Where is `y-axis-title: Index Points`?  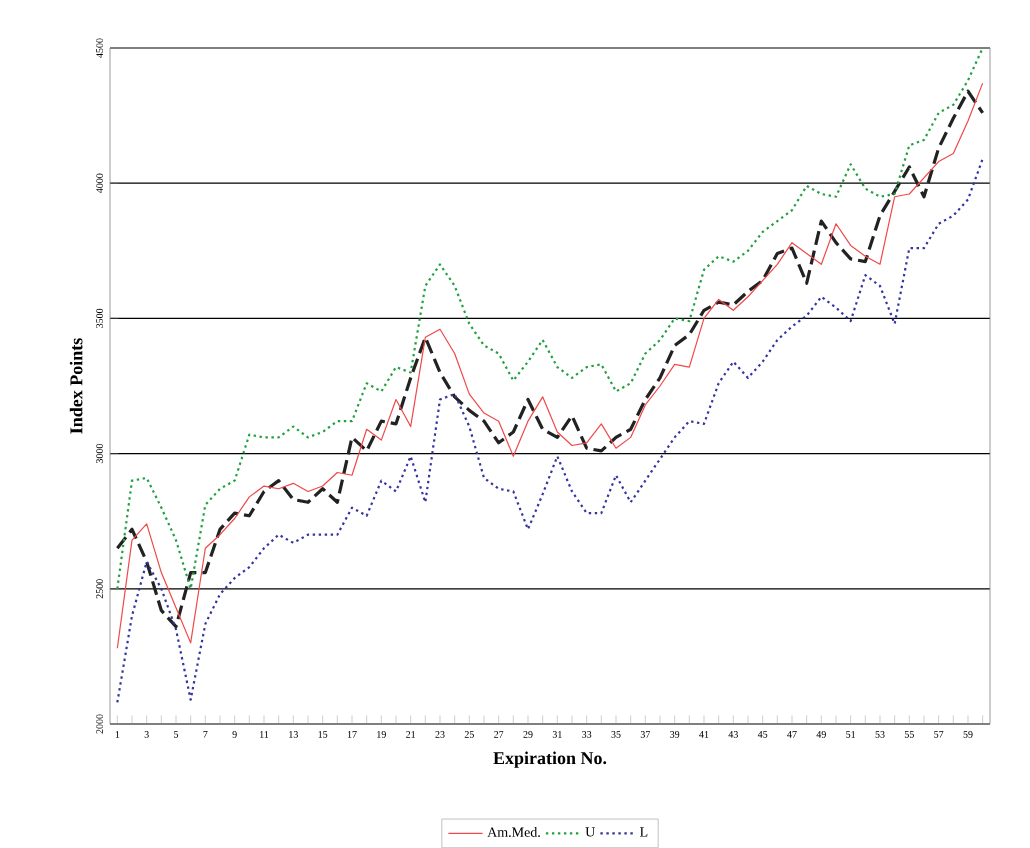
y-axis-title: Index Points is located at coordinates (76, 386).